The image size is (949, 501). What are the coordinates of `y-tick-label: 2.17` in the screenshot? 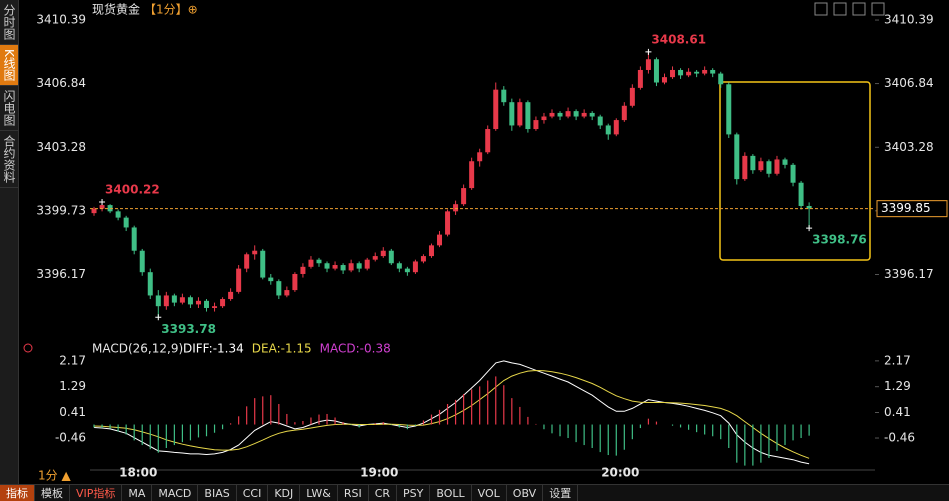 It's located at (72, 360).